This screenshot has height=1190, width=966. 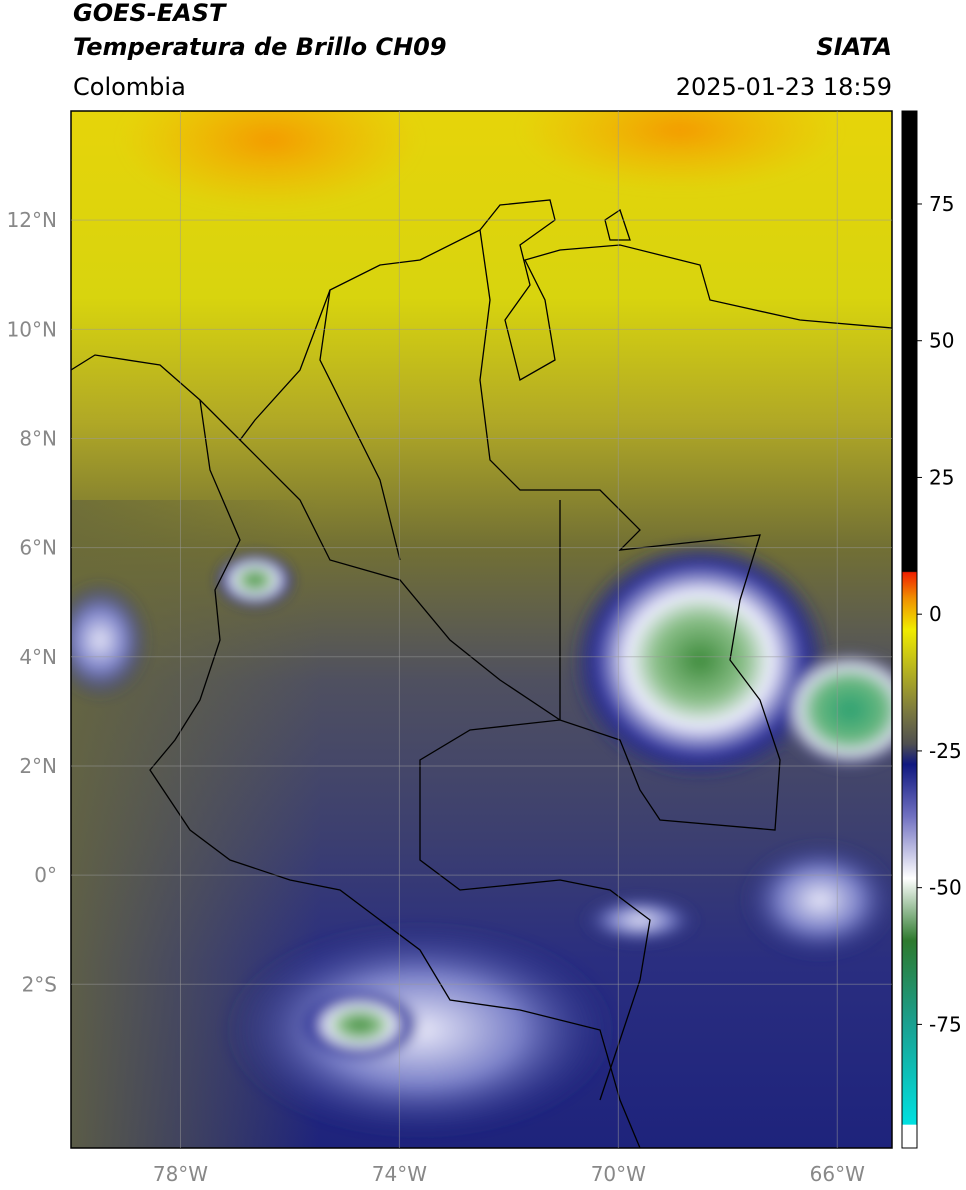 I want to click on y-tick-label: 8°N, so click(x=38, y=438).